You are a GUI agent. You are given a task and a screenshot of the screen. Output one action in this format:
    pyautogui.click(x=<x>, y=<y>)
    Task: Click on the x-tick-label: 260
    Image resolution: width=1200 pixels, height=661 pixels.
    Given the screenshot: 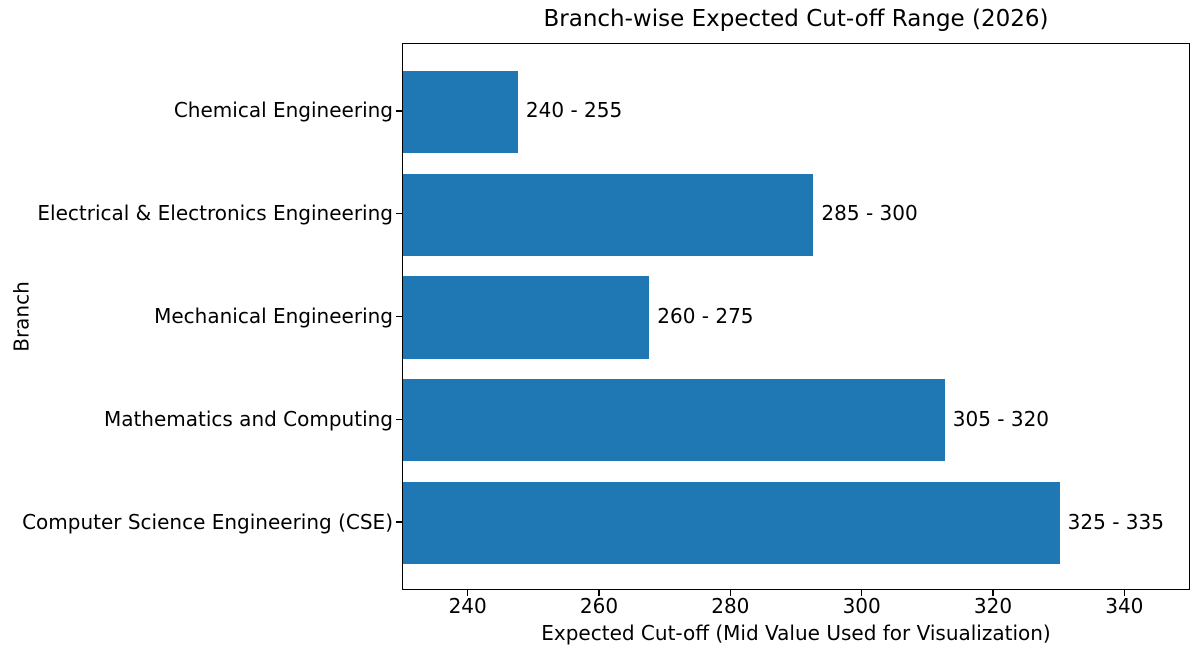 What is the action you would take?
    pyautogui.click(x=599, y=606)
    